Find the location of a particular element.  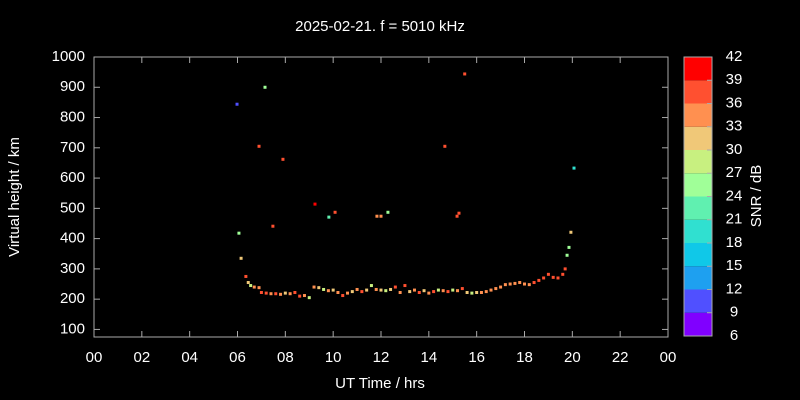

y-tick-label: 600 is located at coordinates (72, 177).